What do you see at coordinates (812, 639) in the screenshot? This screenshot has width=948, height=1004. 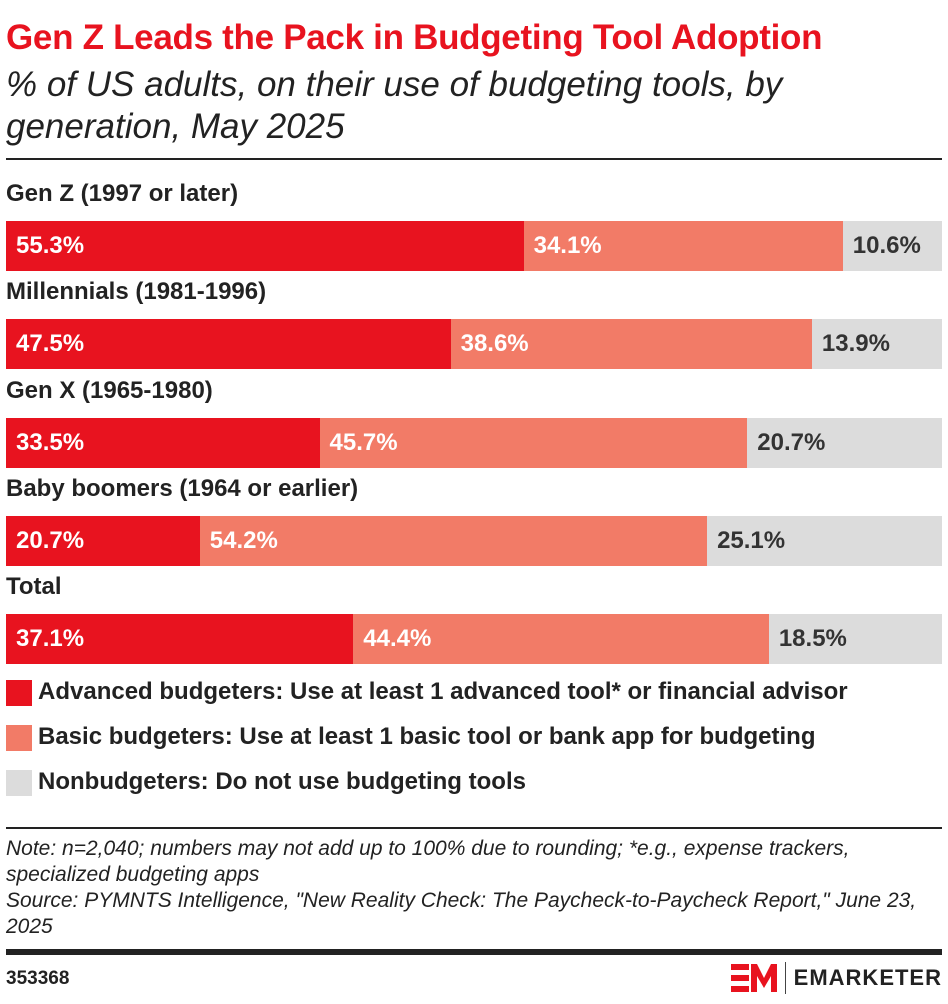 I see `data-label: 18.5%` at bounding box center [812, 639].